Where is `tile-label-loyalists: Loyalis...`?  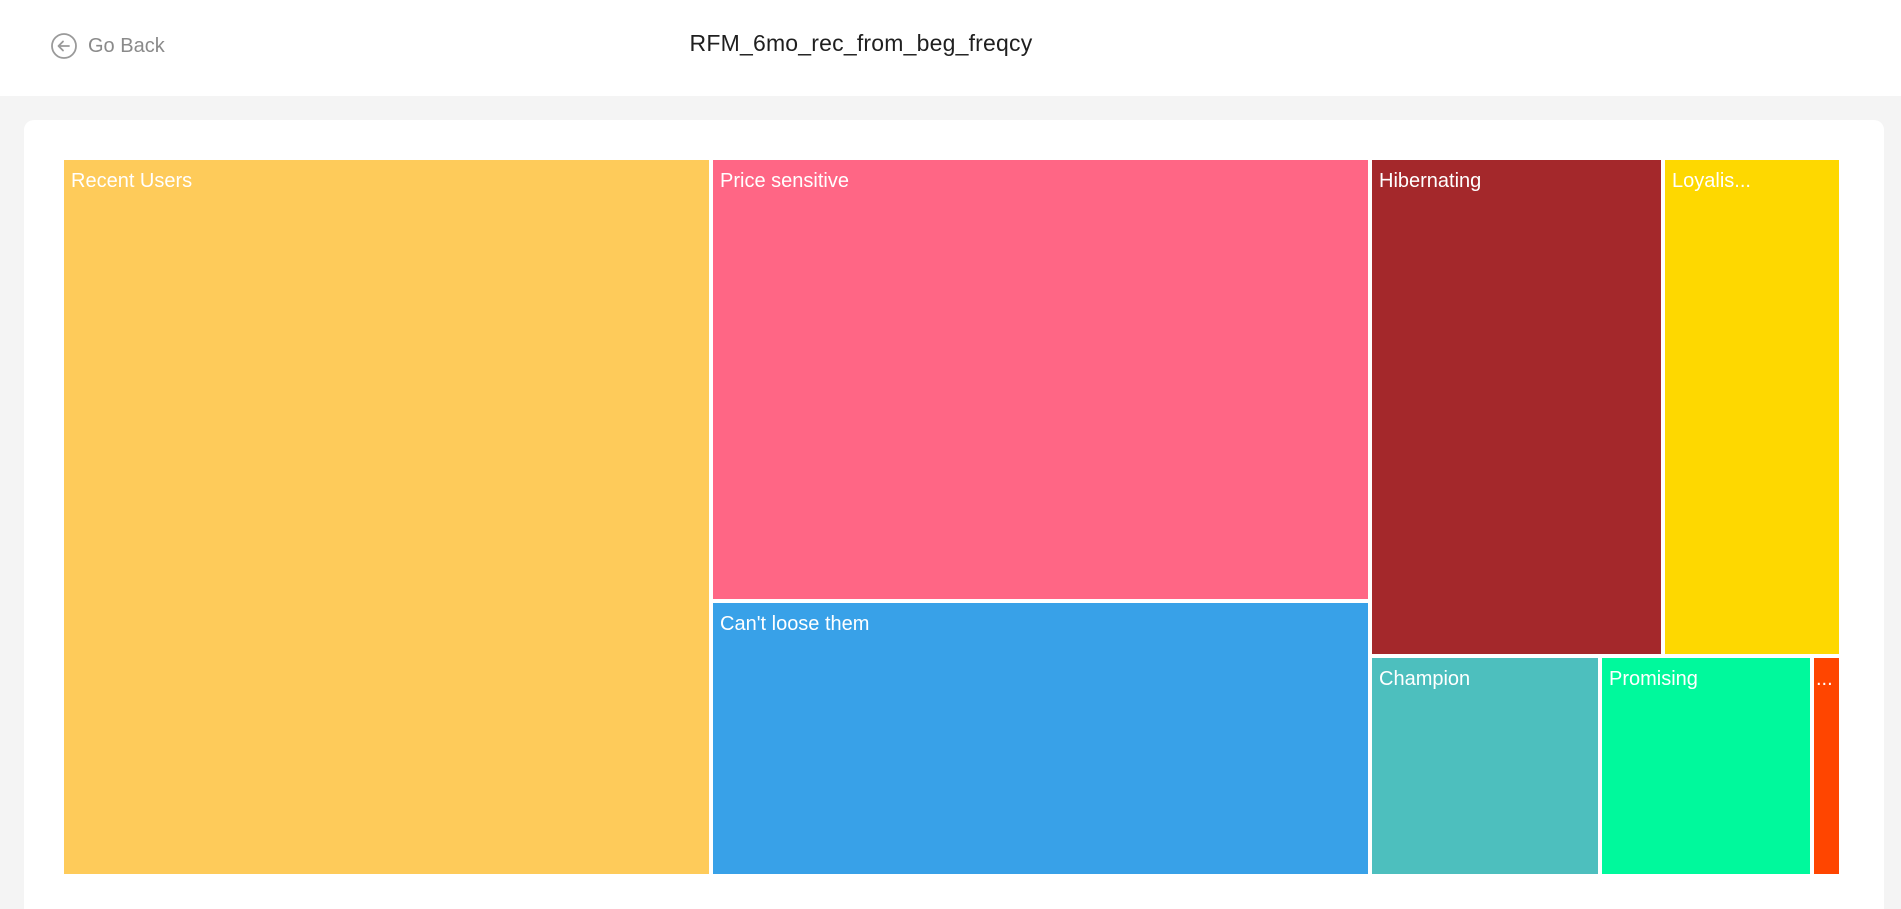
tile-label-loyalists: Loyalis... is located at coordinates (1711, 181).